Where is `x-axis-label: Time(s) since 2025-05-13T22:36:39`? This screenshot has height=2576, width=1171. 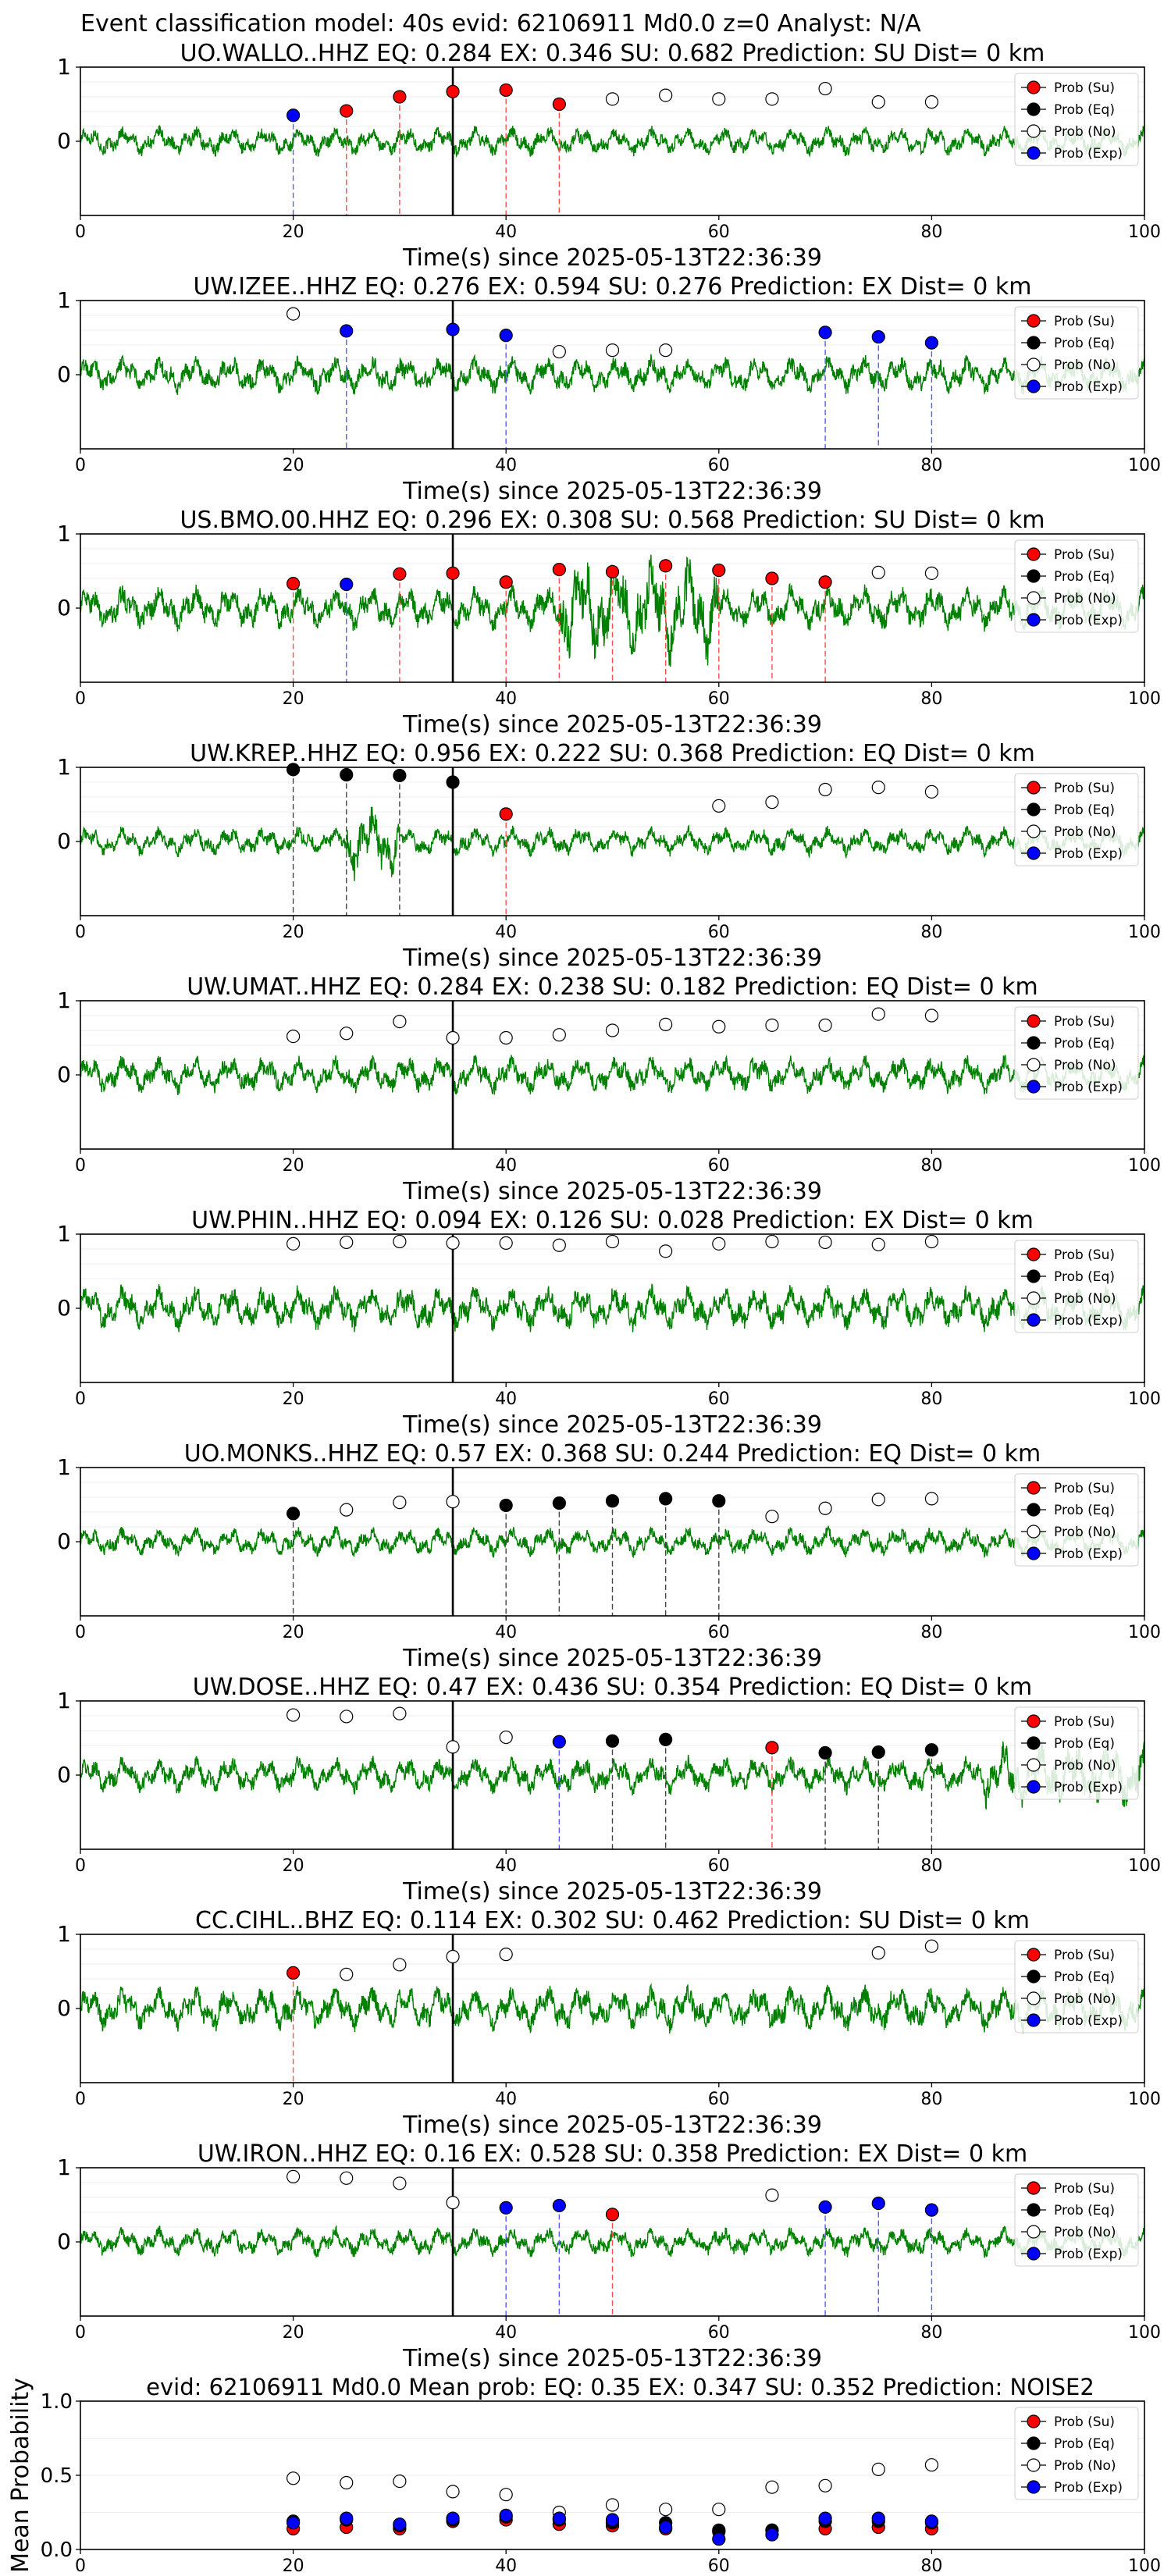
x-axis-label: Time(s) since 2025-05-13T22:36:39 is located at coordinates (612, 1891).